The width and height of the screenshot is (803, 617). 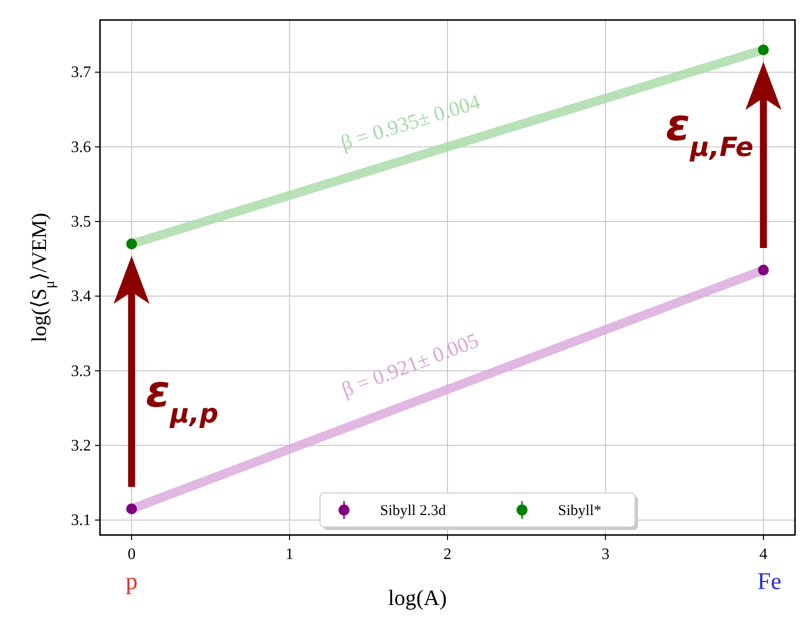 What do you see at coordinates (81, 73) in the screenshot?
I see `y-tick-label: 3.7` at bounding box center [81, 73].